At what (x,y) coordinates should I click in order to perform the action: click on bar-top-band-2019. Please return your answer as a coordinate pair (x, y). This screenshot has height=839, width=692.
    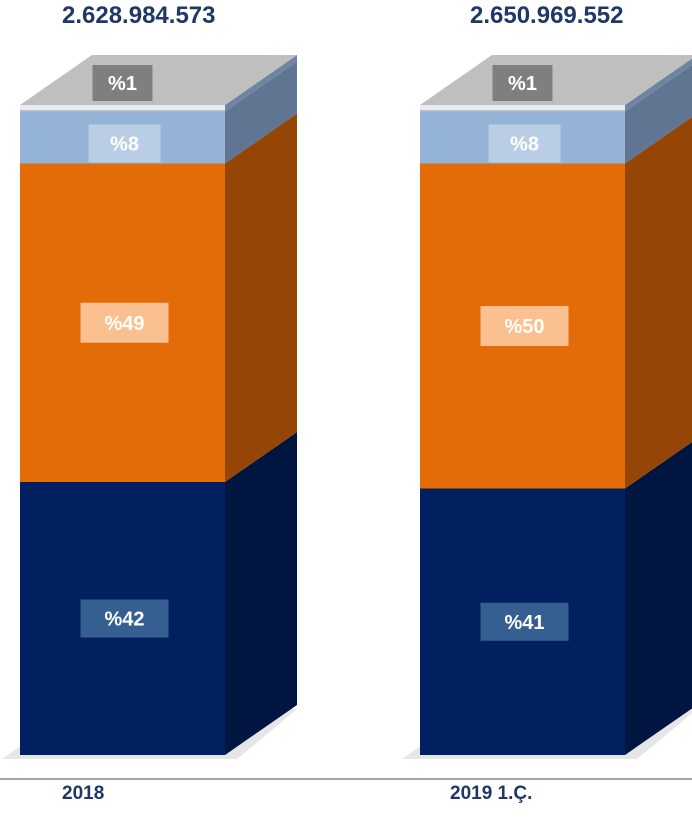
    Looking at the image, I should click on (522, 107).